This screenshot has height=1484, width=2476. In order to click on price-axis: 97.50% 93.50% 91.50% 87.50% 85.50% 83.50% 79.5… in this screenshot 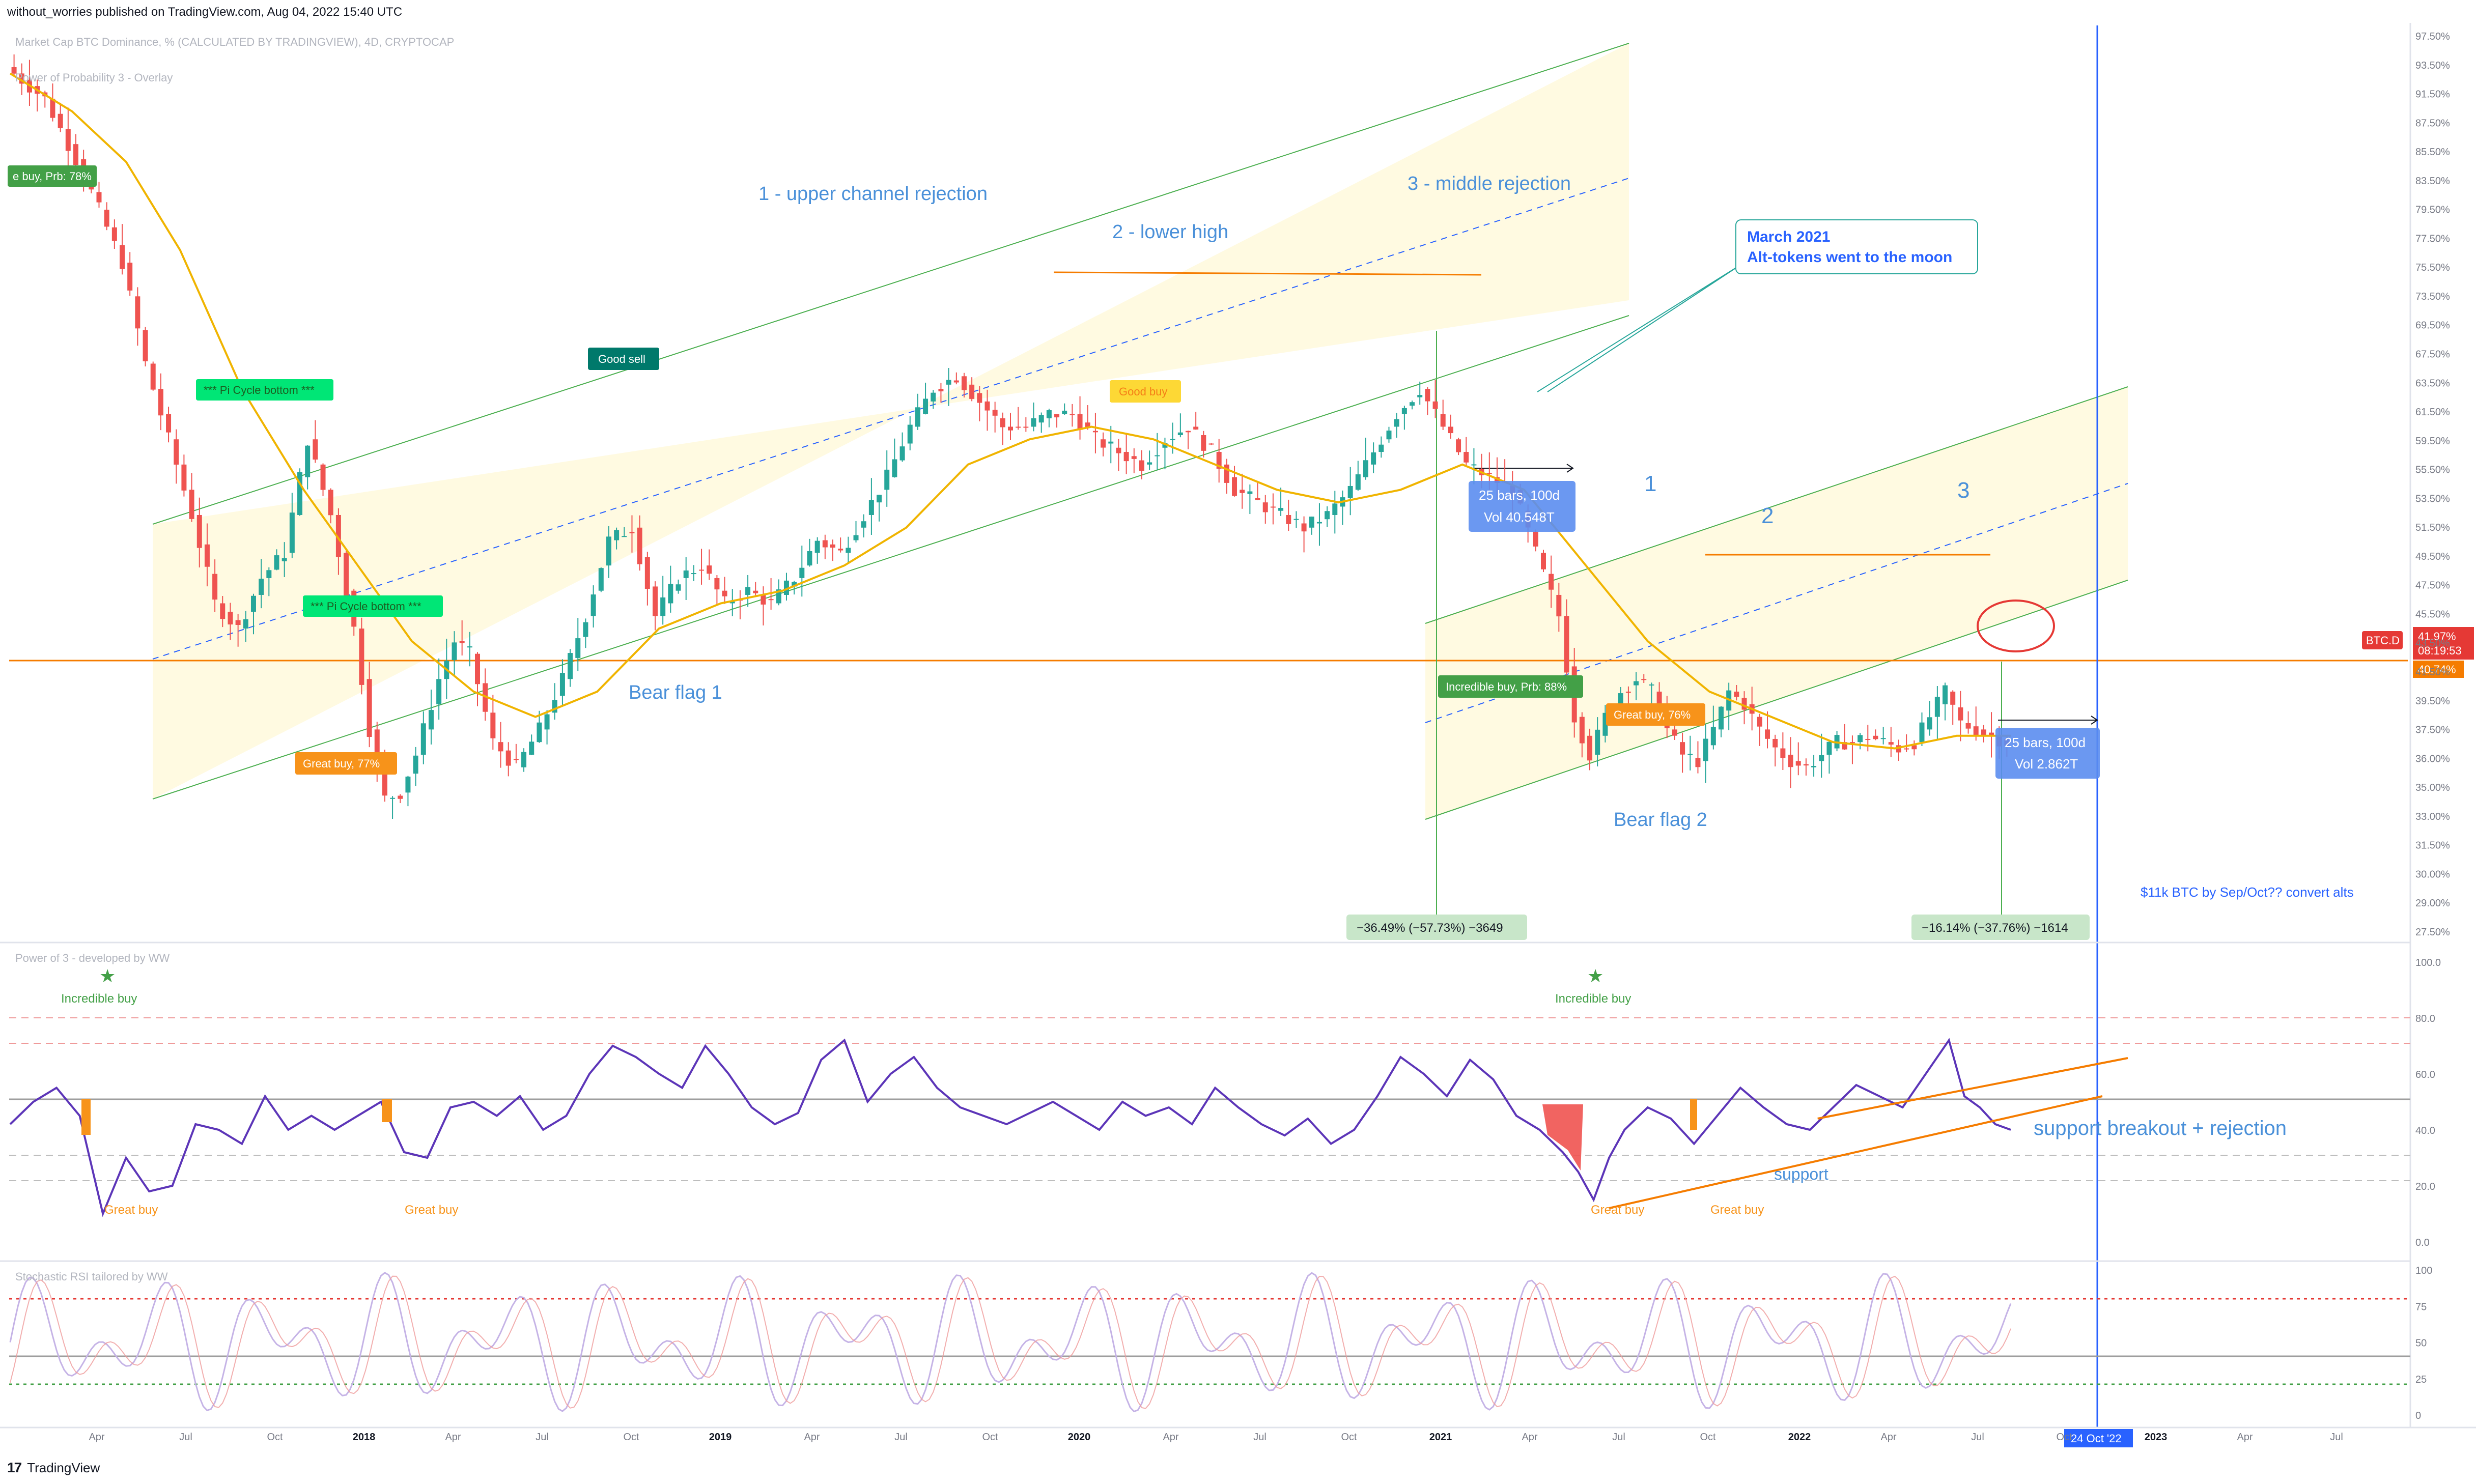, I will do `click(2432, 484)`.